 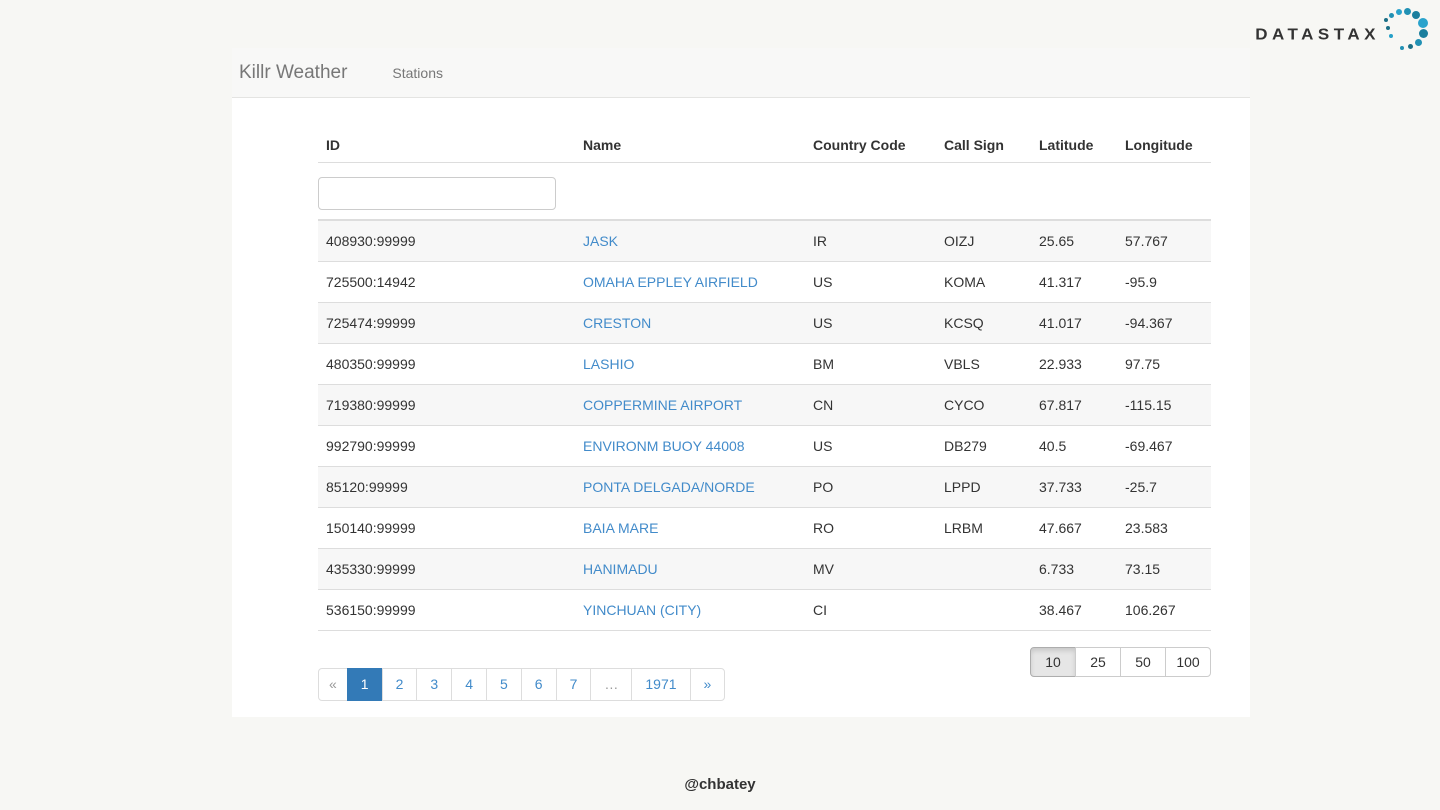 I want to click on cell-id: 719380:99999, so click(x=446, y=405).